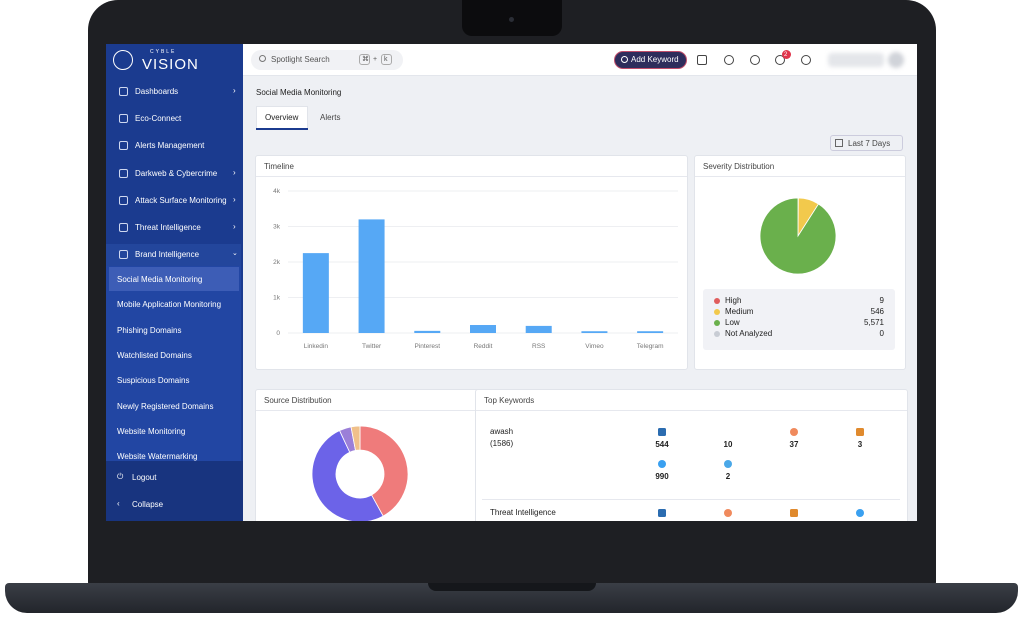  What do you see at coordinates (523, 512) in the screenshot?
I see `keyword-name: Threat Intelligence` at bounding box center [523, 512].